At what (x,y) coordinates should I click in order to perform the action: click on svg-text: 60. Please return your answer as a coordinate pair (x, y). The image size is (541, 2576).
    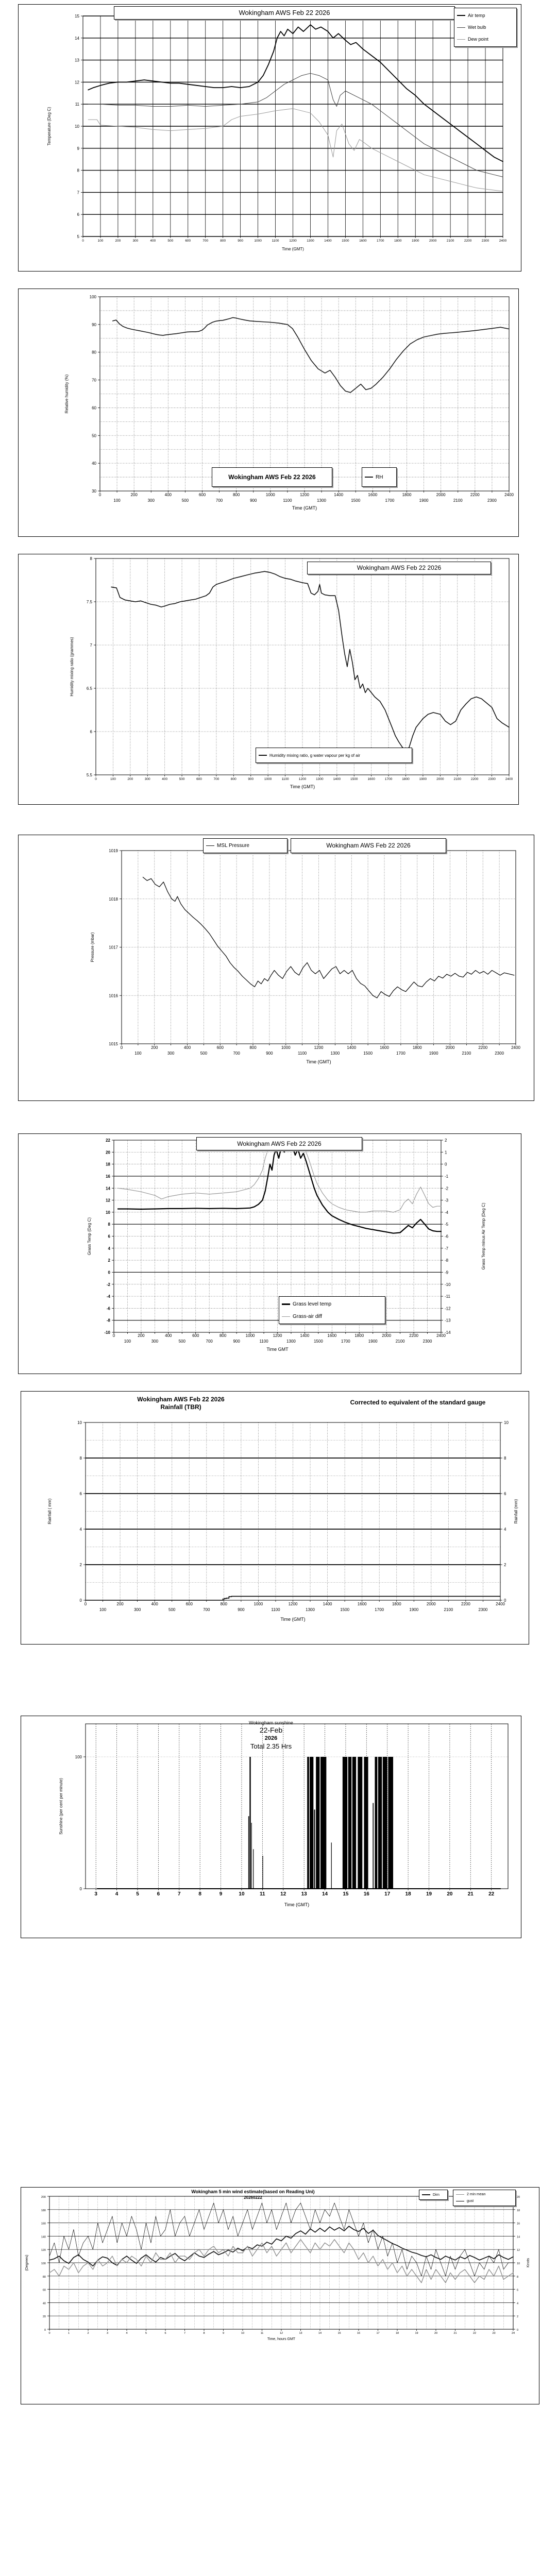
    Looking at the image, I should click on (94, 407).